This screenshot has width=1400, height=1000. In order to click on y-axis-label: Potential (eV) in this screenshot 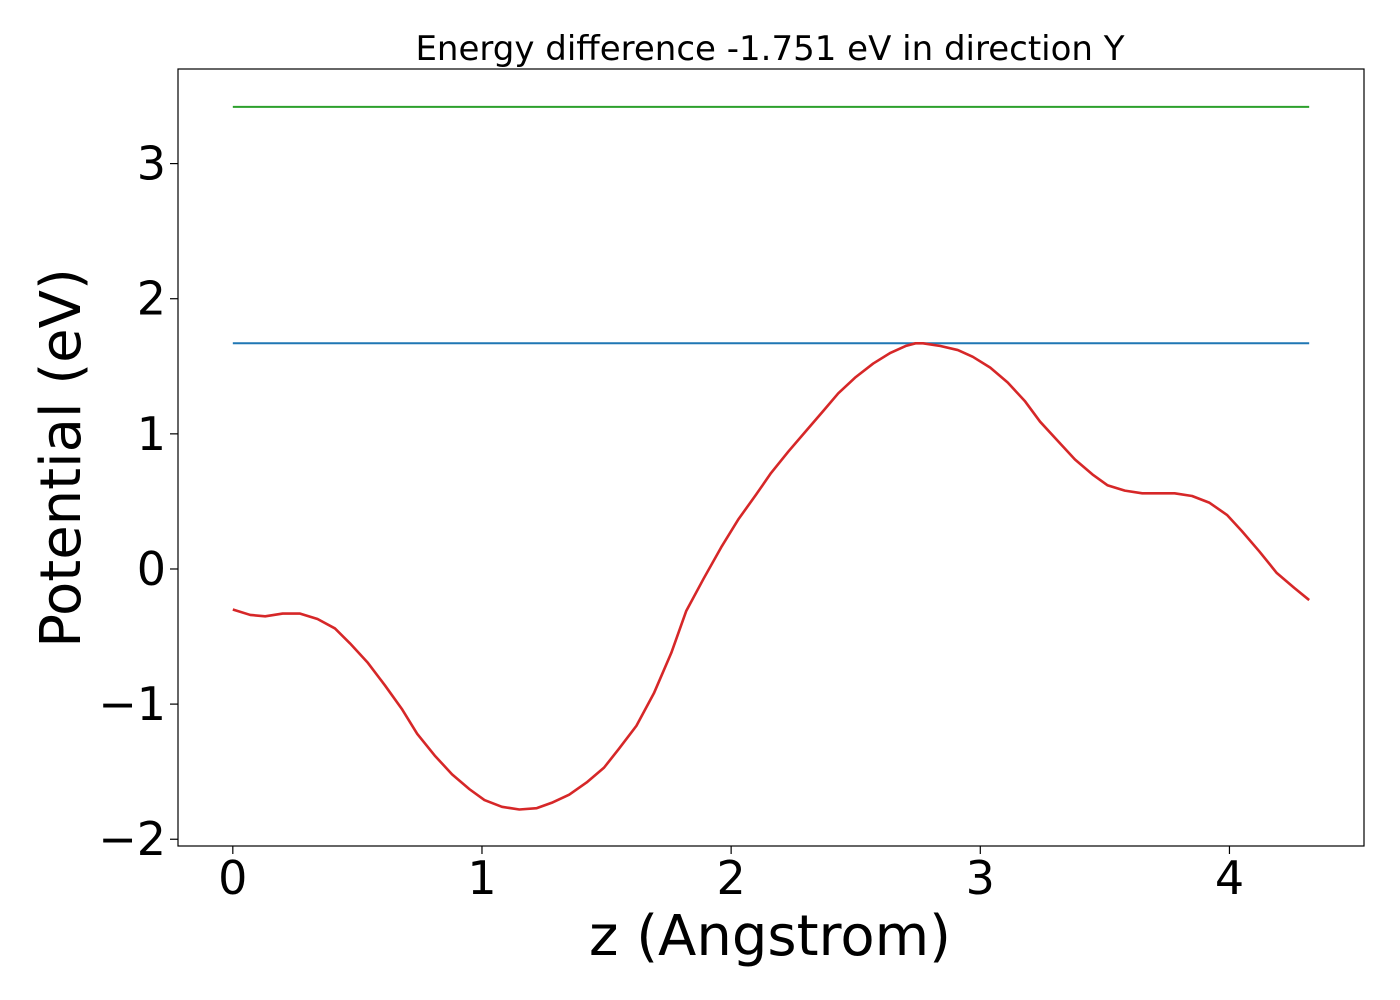, I will do `click(61, 458)`.